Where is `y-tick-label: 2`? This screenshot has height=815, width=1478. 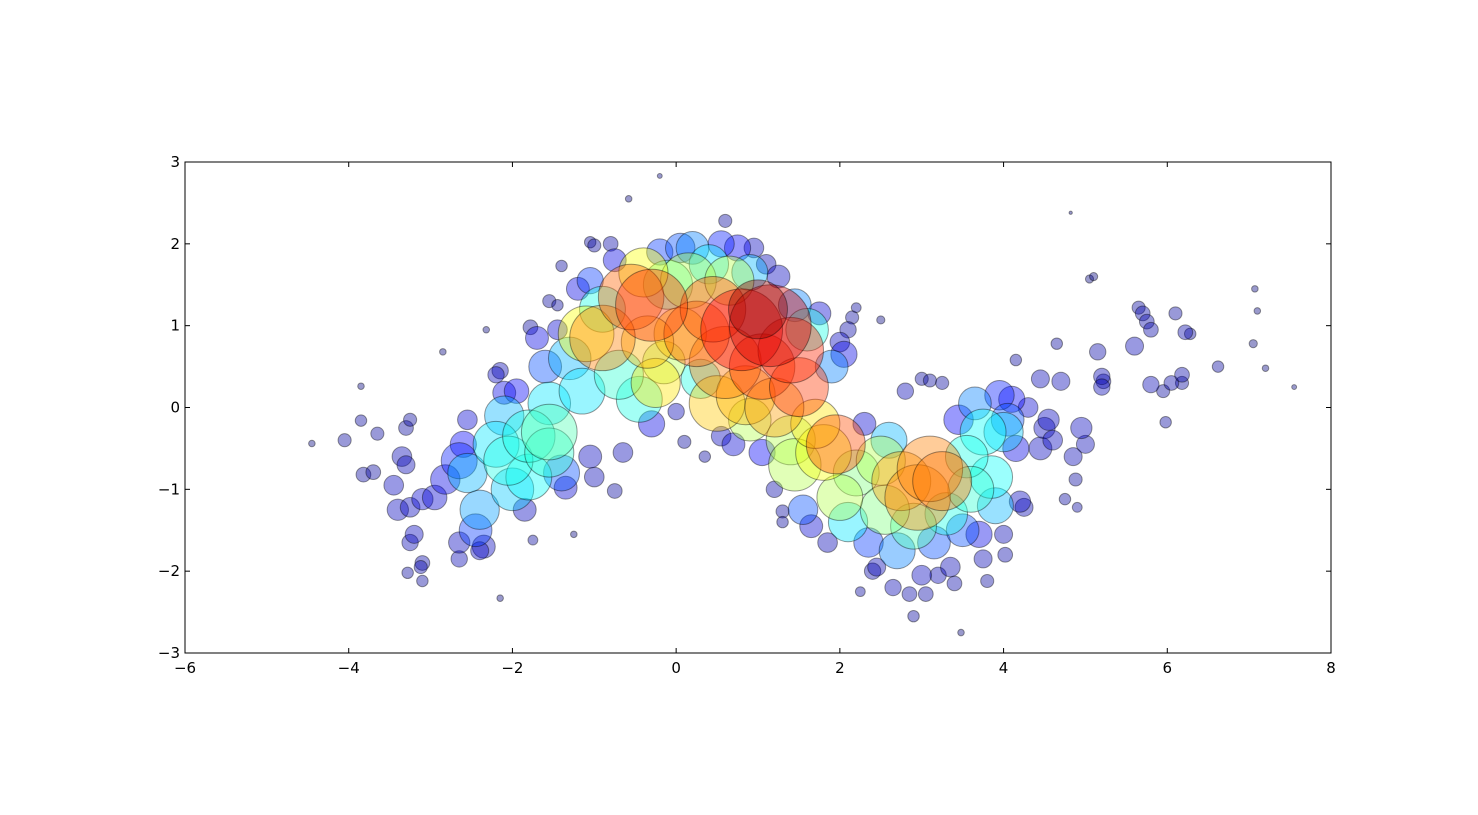 y-tick-label: 2 is located at coordinates (175, 244).